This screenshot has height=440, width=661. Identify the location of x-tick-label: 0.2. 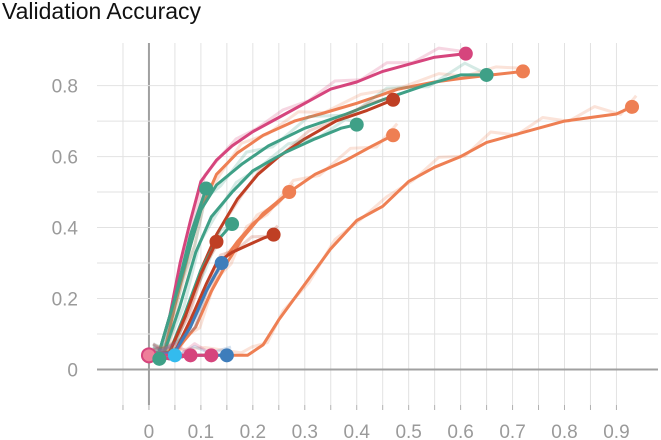
(253, 431).